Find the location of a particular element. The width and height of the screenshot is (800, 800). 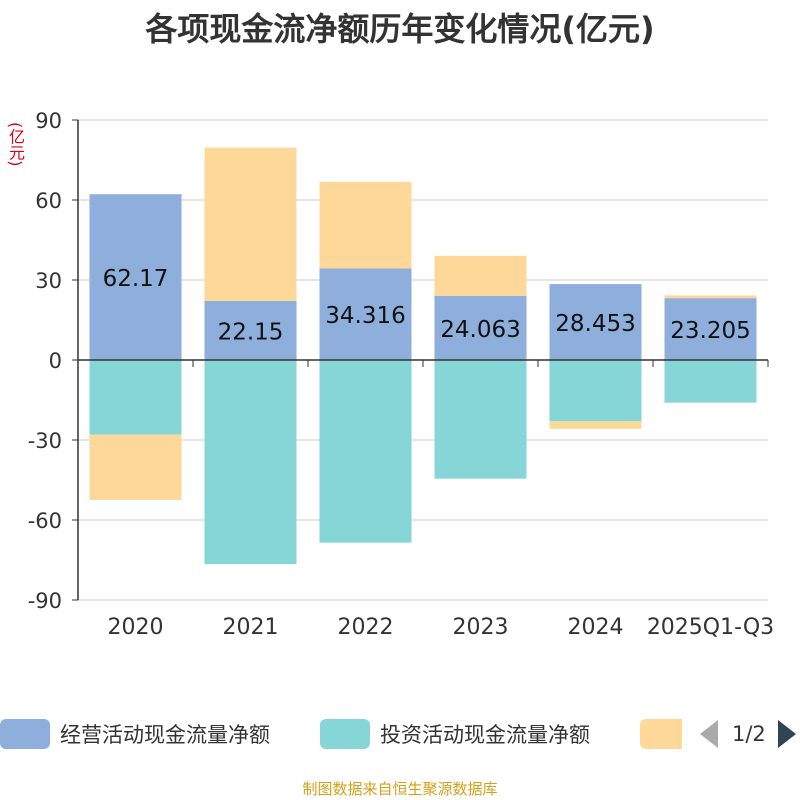

bar-data-label: 23.205 is located at coordinates (710, 331).